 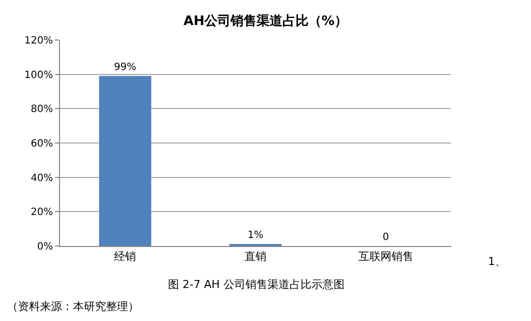 I want to click on y-tick-label: 20%, so click(x=41, y=212).